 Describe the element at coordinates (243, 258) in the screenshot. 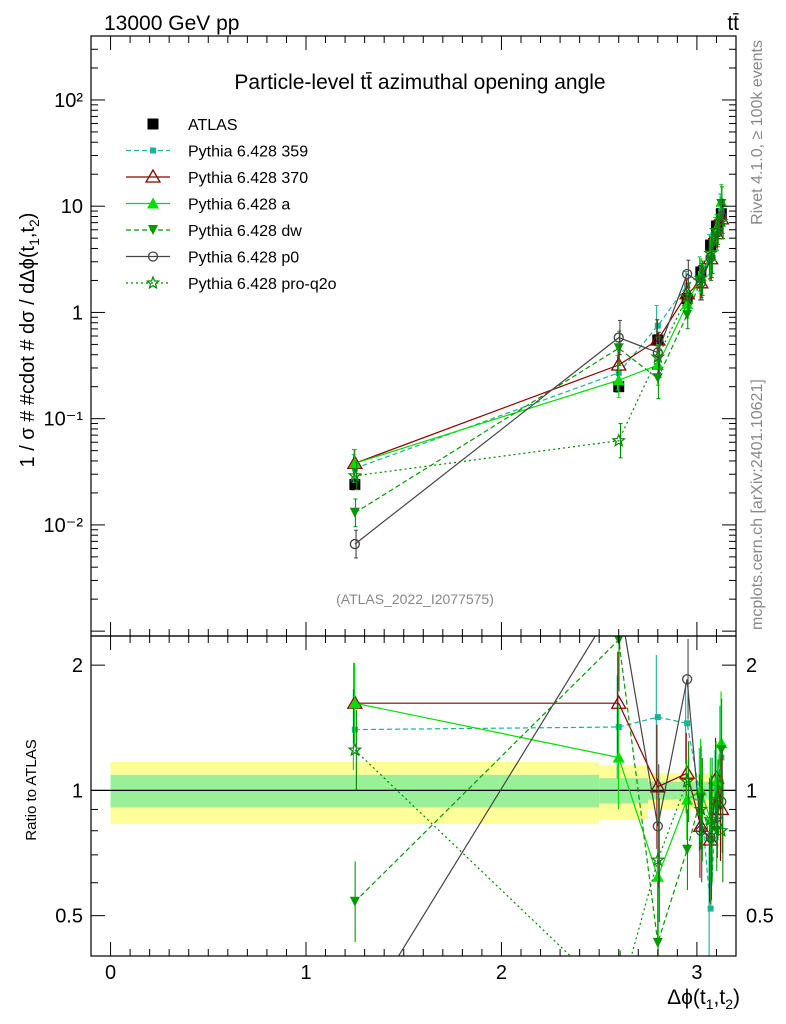

I see `legend-label: Pythia 6.428 p0` at that location.